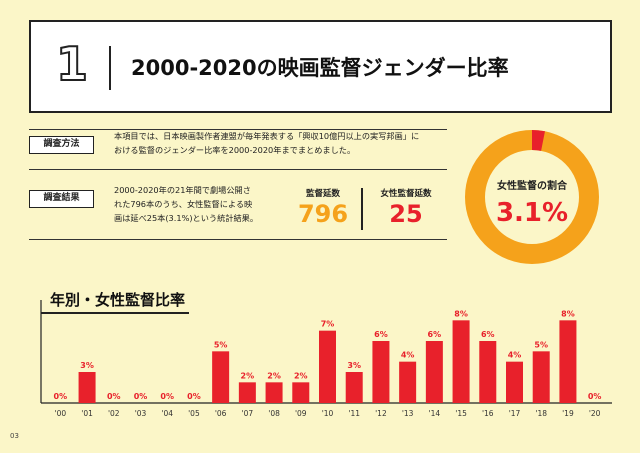  I want to click on x-tick-label-18: '18, so click(541, 413).